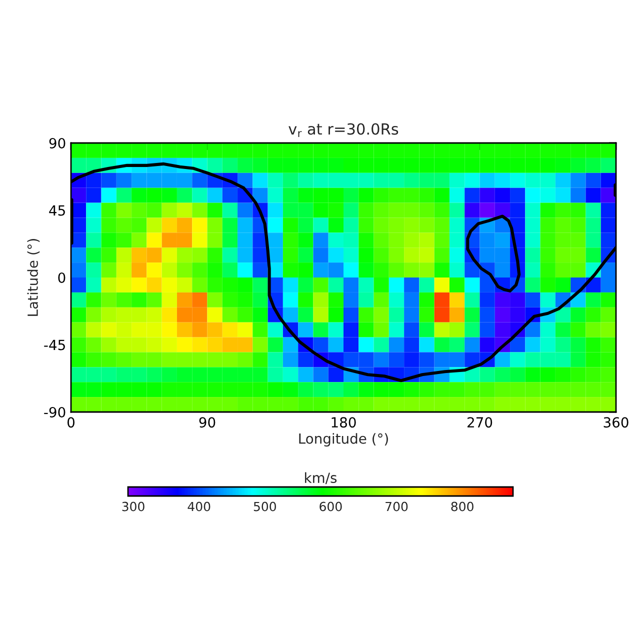 The image size is (640, 640). What do you see at coordinates (321, 478) in the screenshot?
I see `color-bar-title: km/s` at bounding box center [321, 478].